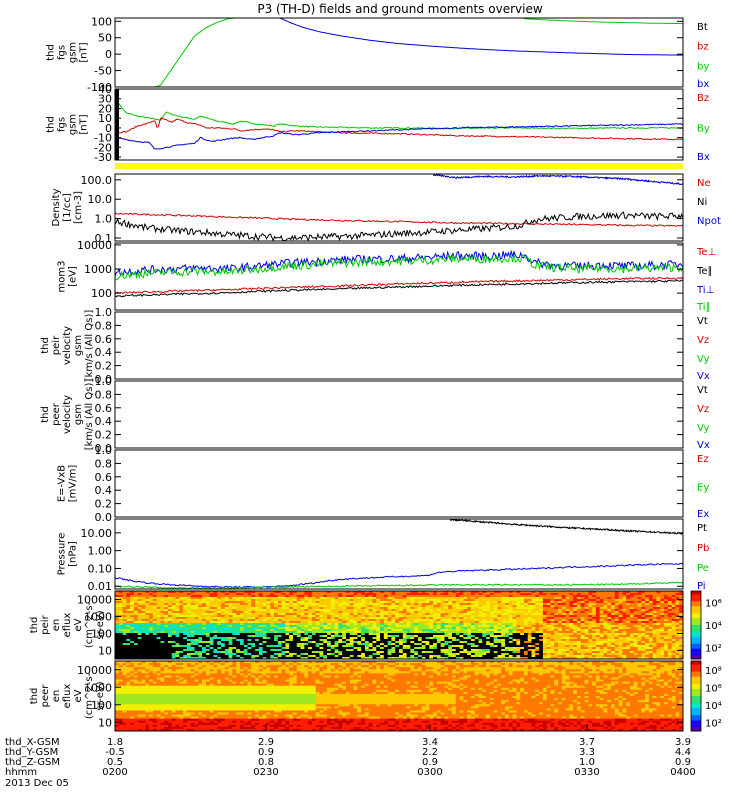 The image size is (750, 800). What do you see at coordinates (709, 202) in the screenshot?
I see `legend: Ne Ni Npot` at bounding box center [709, 202].